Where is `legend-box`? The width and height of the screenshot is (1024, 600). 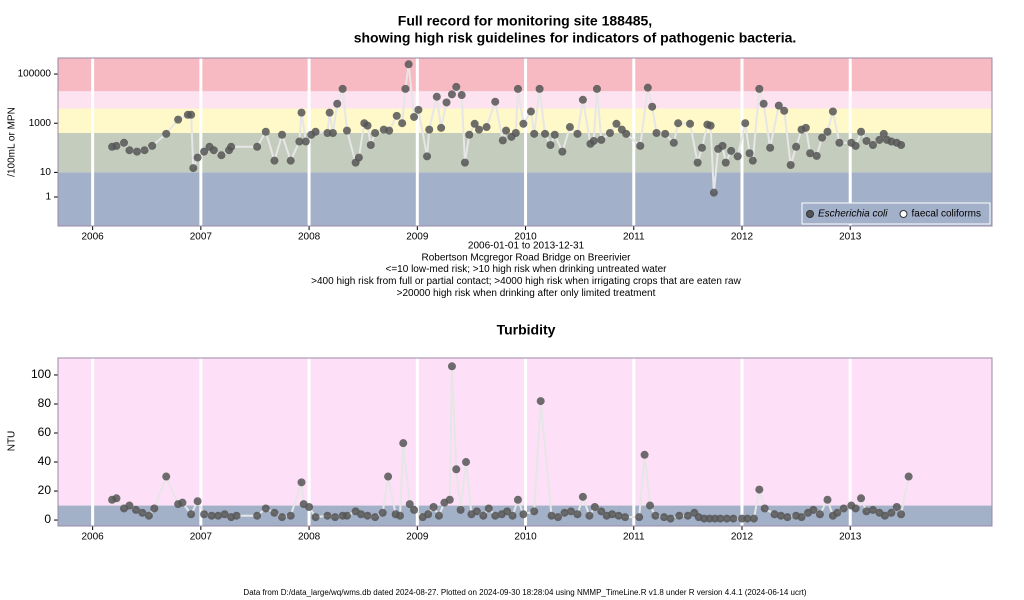
legend-box is located at coordinates (896, 213).